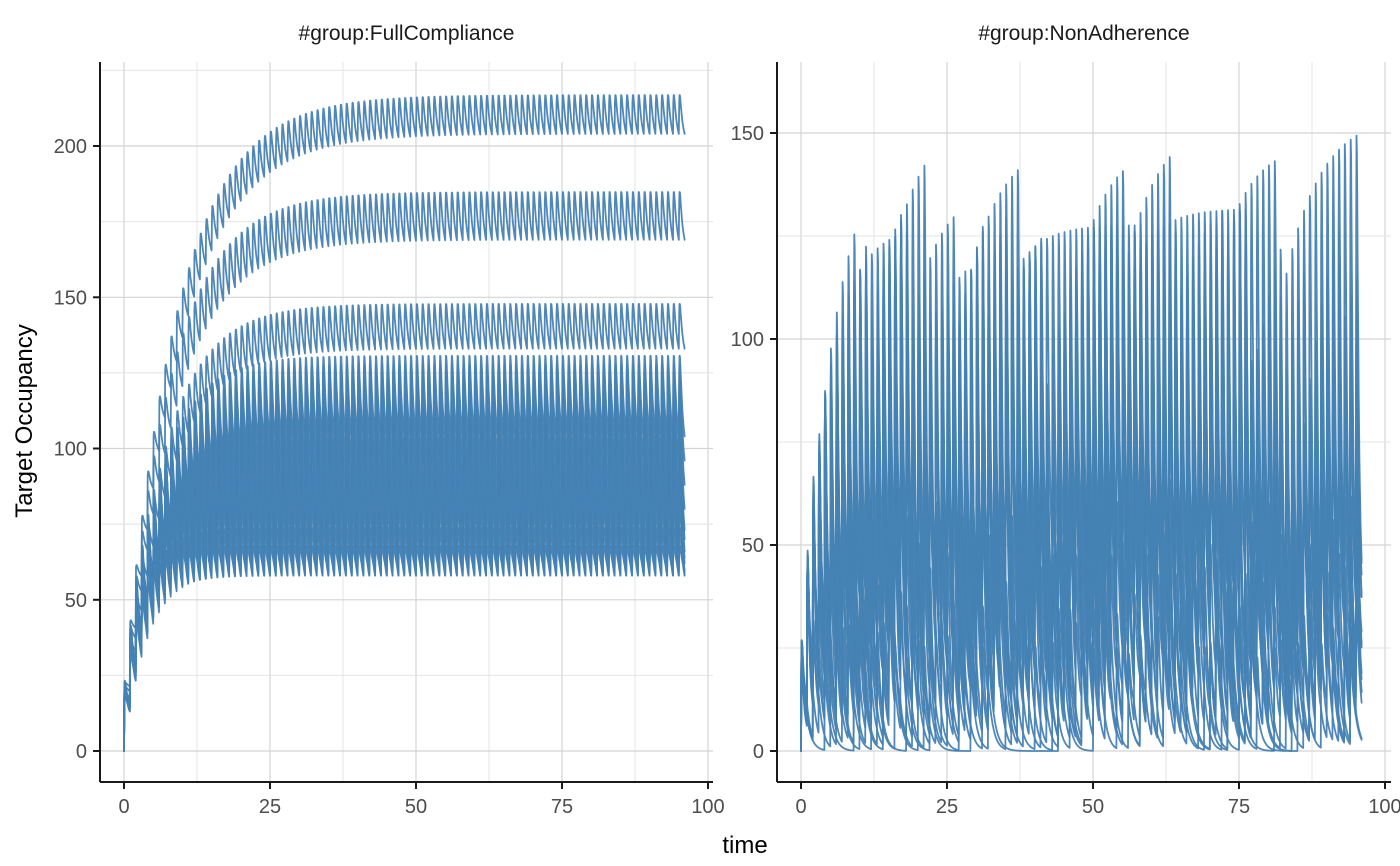  I want to click on facet-title: #group:NonAdherence, so click(1083, 33).